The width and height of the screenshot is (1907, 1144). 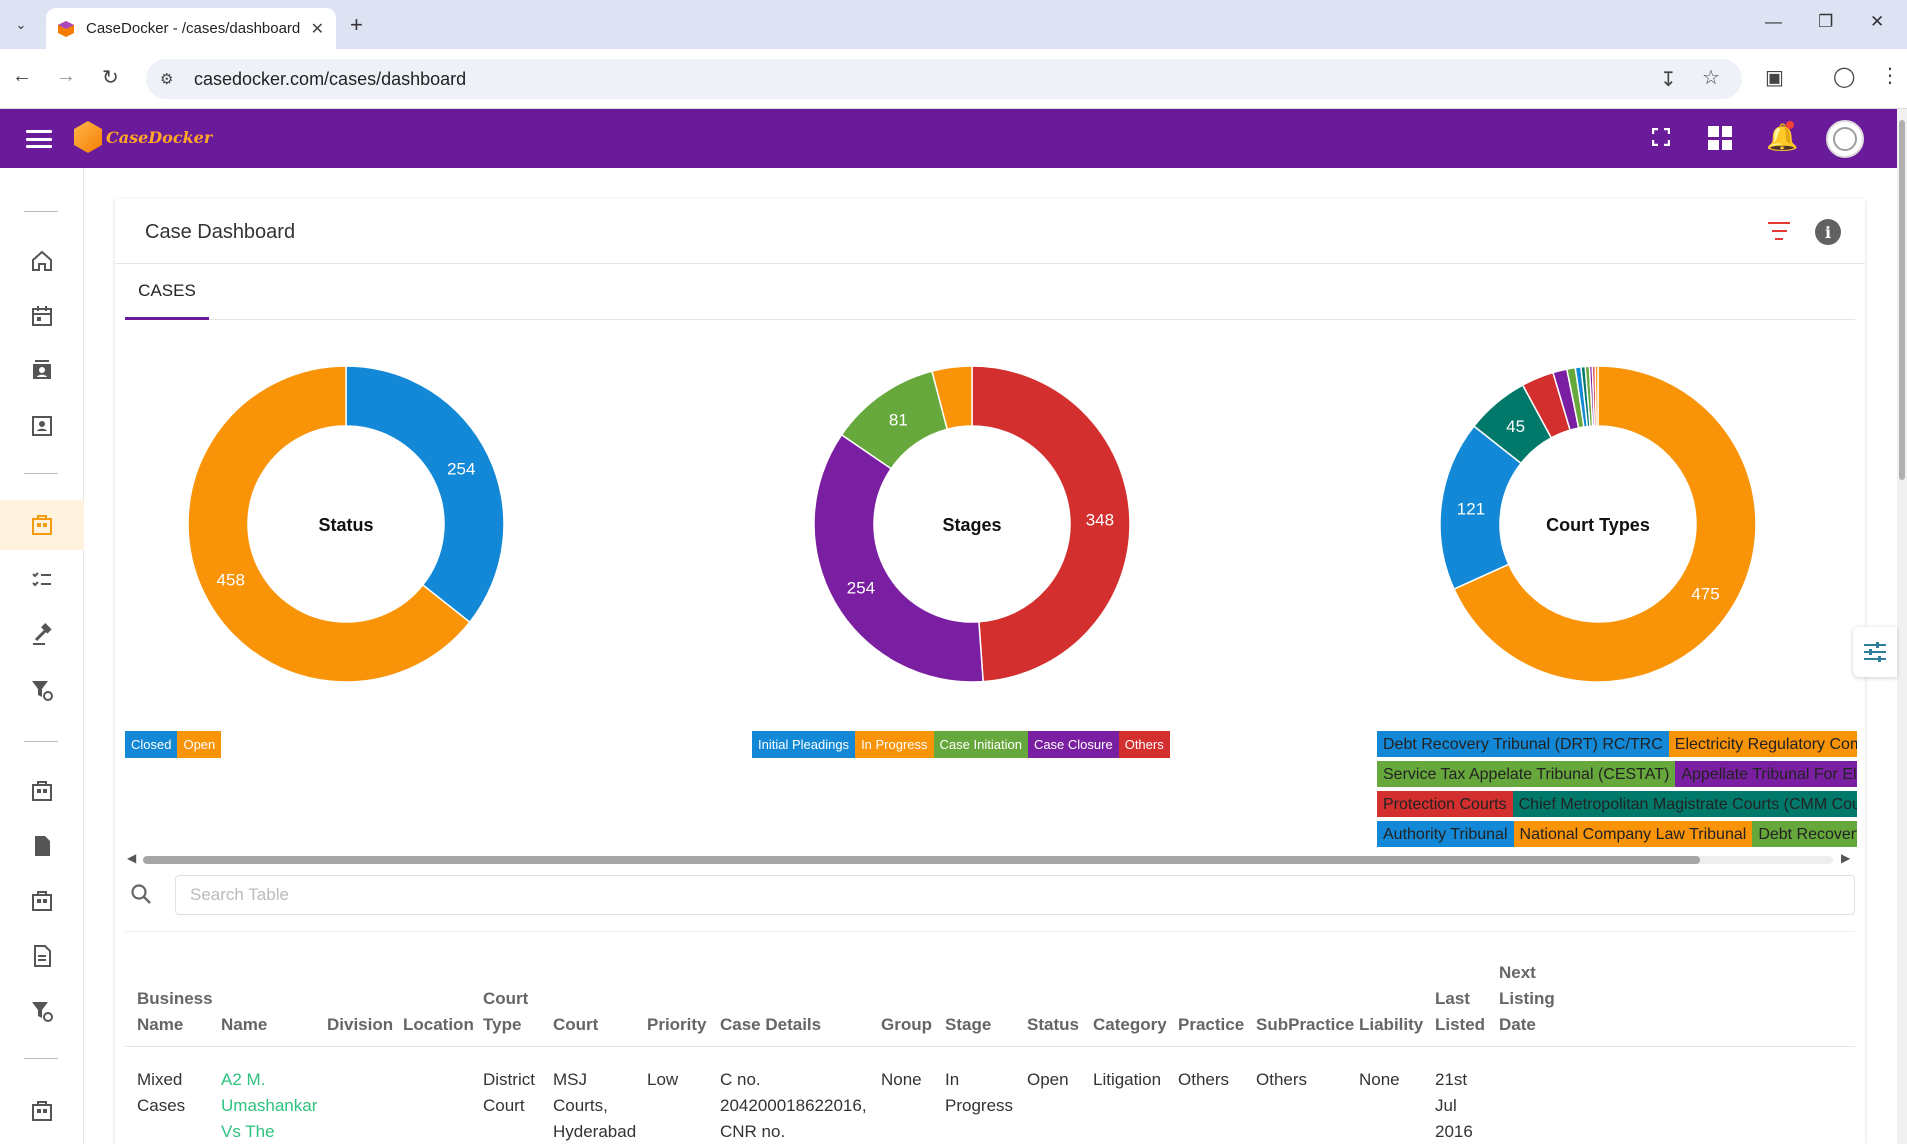 I want to click on sidebar-item-offices, so click(x=42, y=901).